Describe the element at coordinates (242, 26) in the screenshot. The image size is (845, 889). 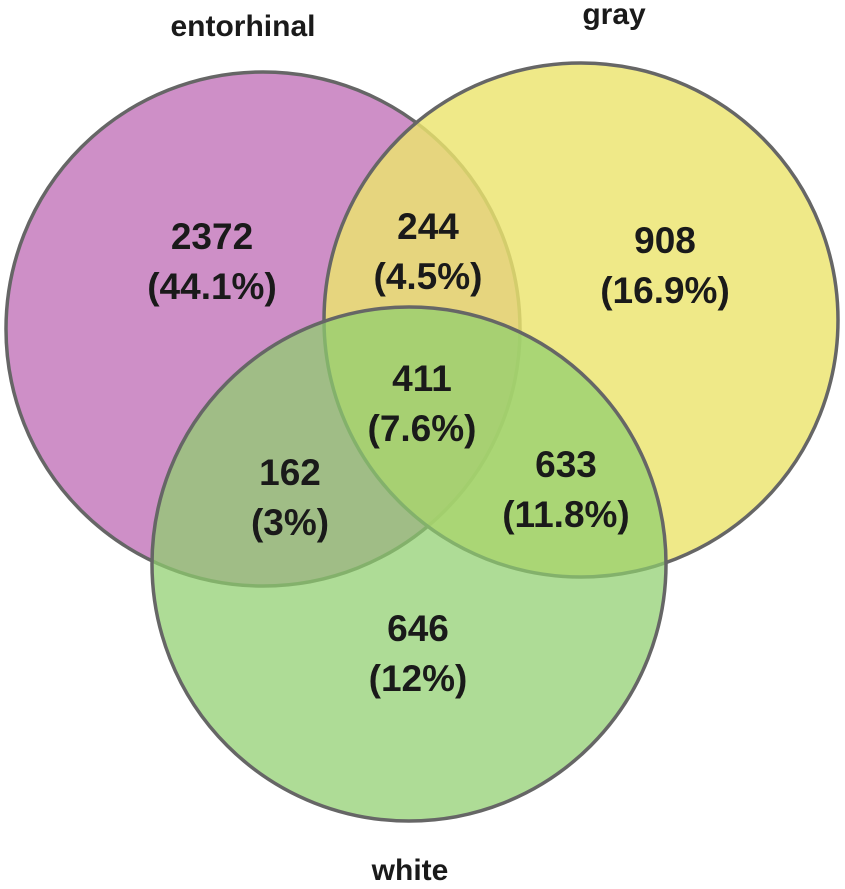
I see `entorhinal-label: entorhinal` at that location.